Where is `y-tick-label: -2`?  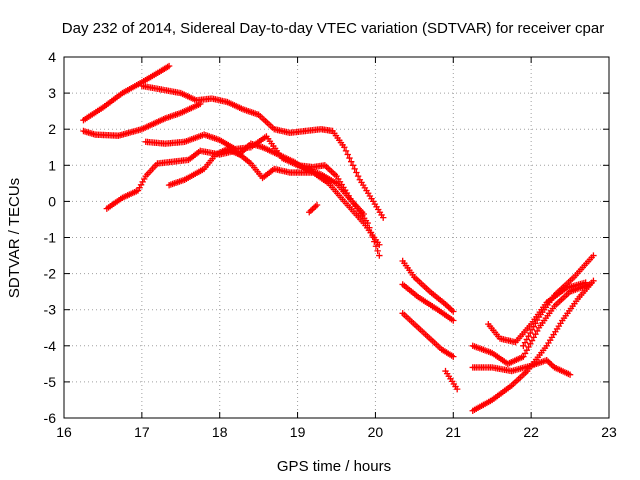
y-tick-label: -2 is located at coordinates (50, 274).